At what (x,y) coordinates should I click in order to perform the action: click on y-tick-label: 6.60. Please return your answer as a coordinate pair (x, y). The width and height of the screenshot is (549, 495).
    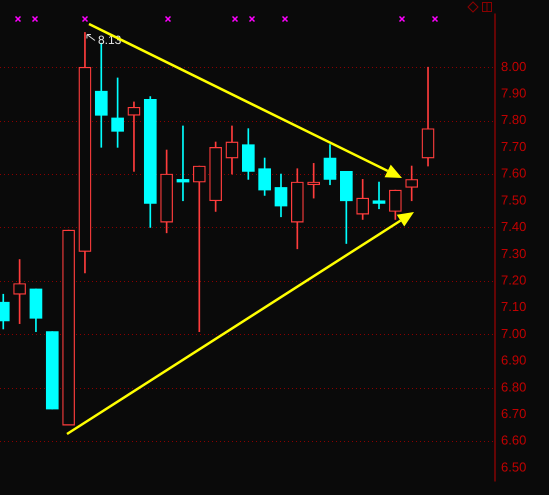
    Looking at the image, I should click on (513, 440).